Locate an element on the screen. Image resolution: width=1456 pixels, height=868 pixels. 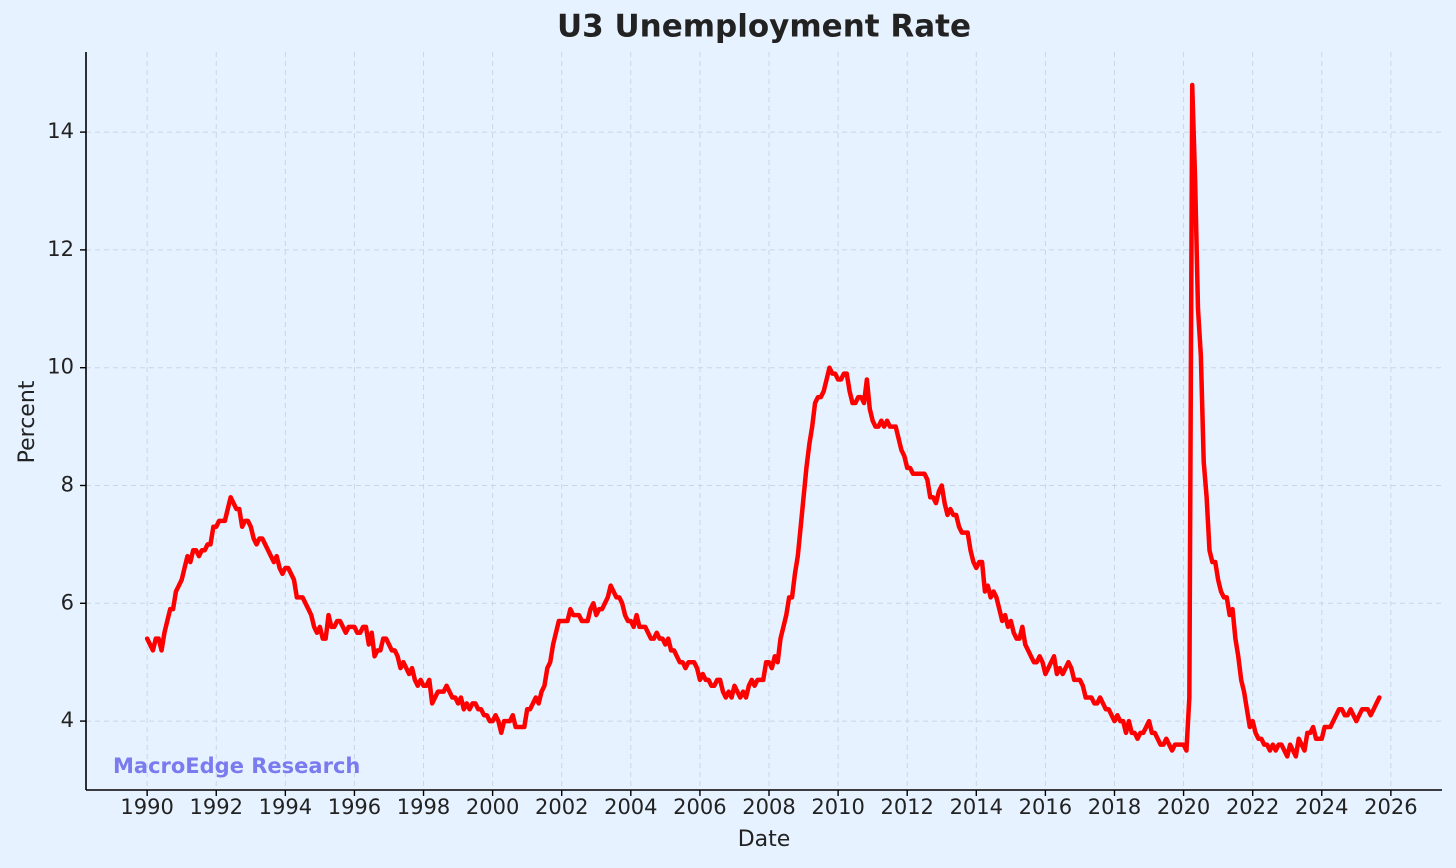
y-tick-label: 4 is located at coordinates (67, 720).